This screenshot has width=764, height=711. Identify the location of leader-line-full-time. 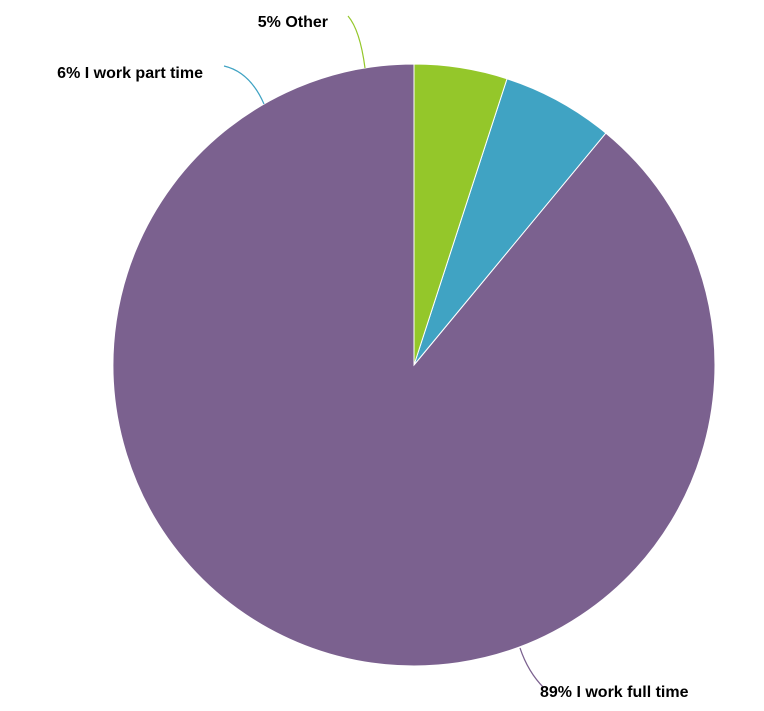
(532, 668).